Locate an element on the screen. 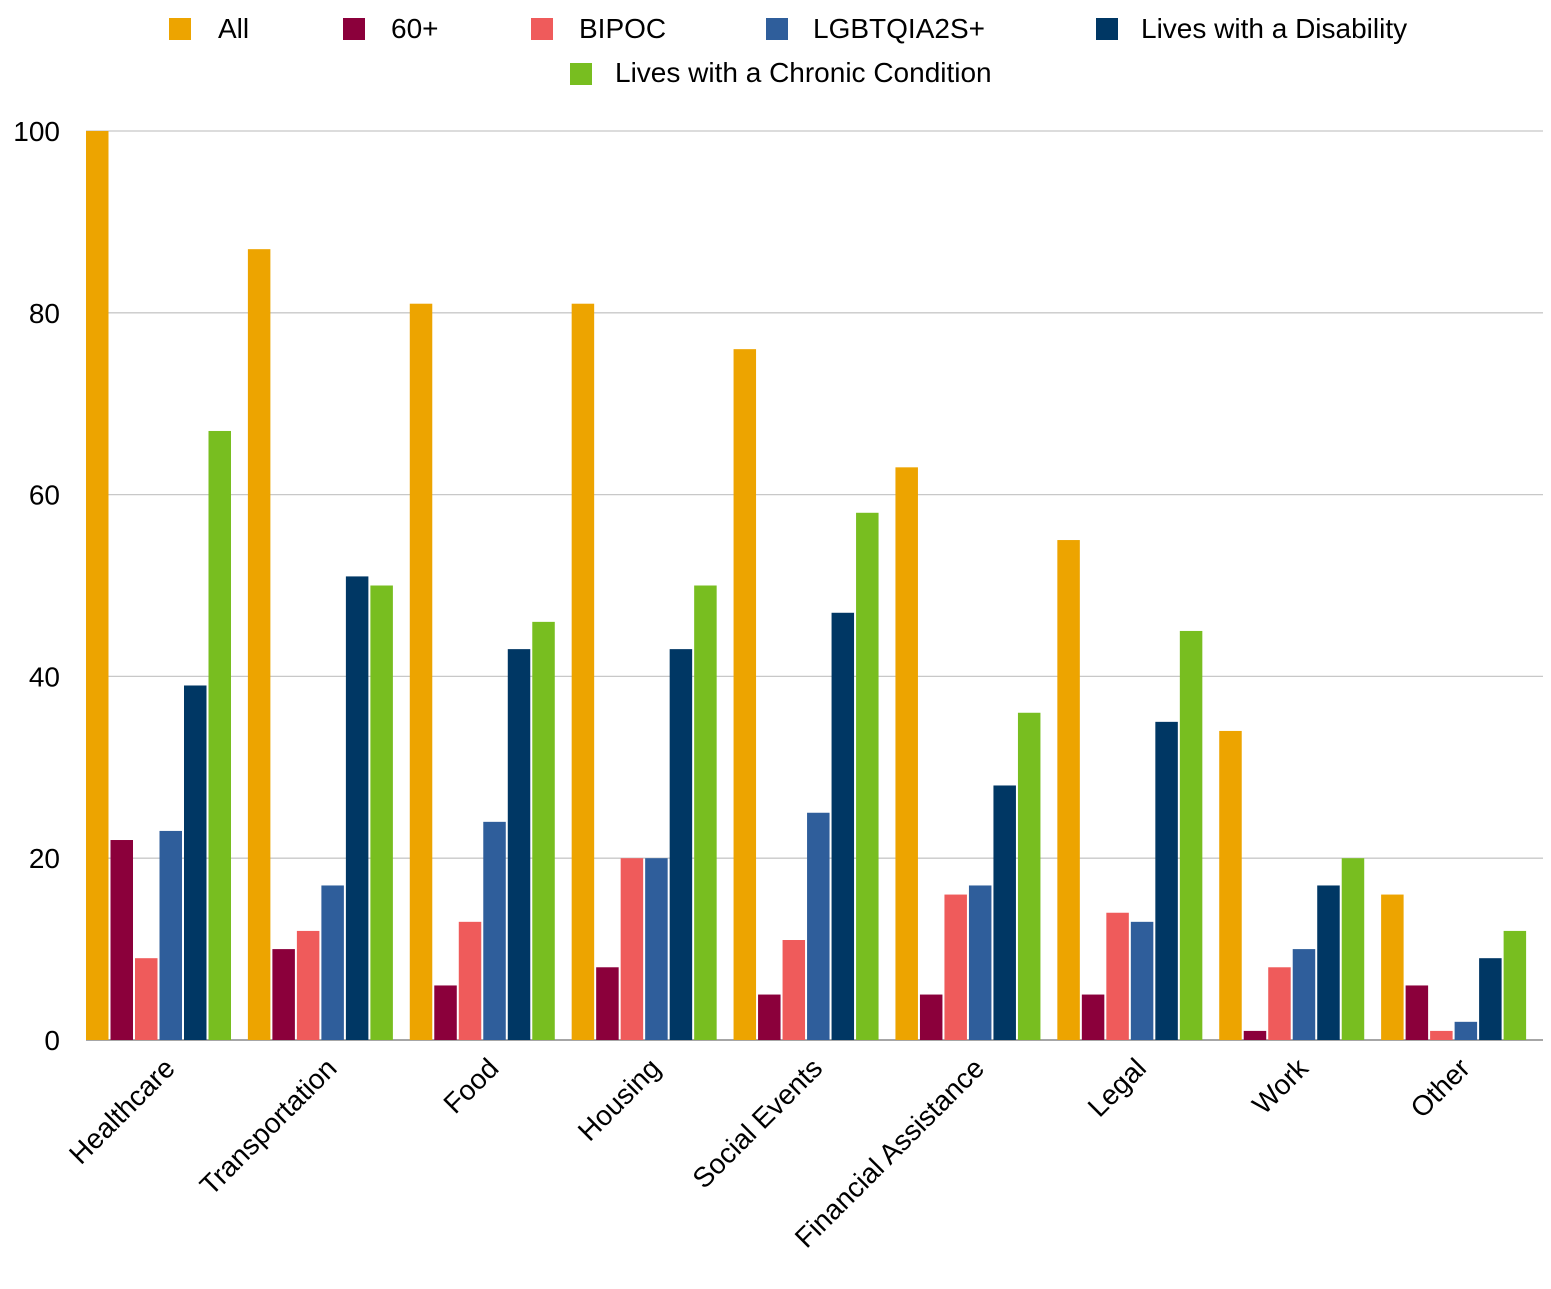 The image size is (1551, 1289). y-tick-label: 100 is located at coordinates (36, 131).